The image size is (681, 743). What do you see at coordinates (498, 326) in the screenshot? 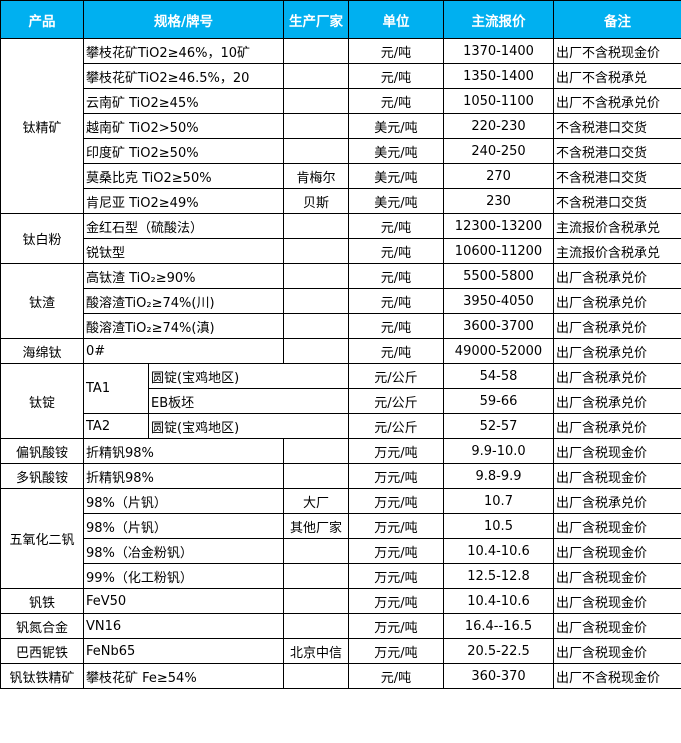
I see `price-cell: 3600-3700` at bounding box center [498, 326].